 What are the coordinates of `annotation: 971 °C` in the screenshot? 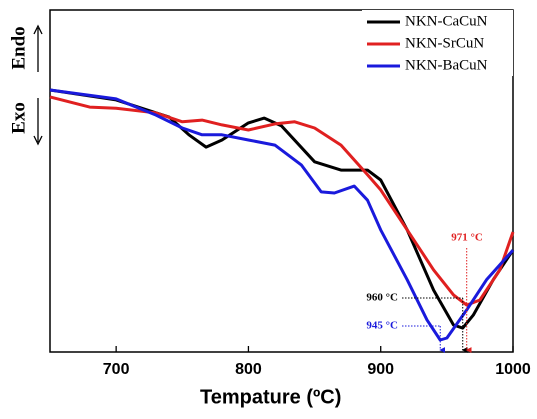 It's located at (467, 238).